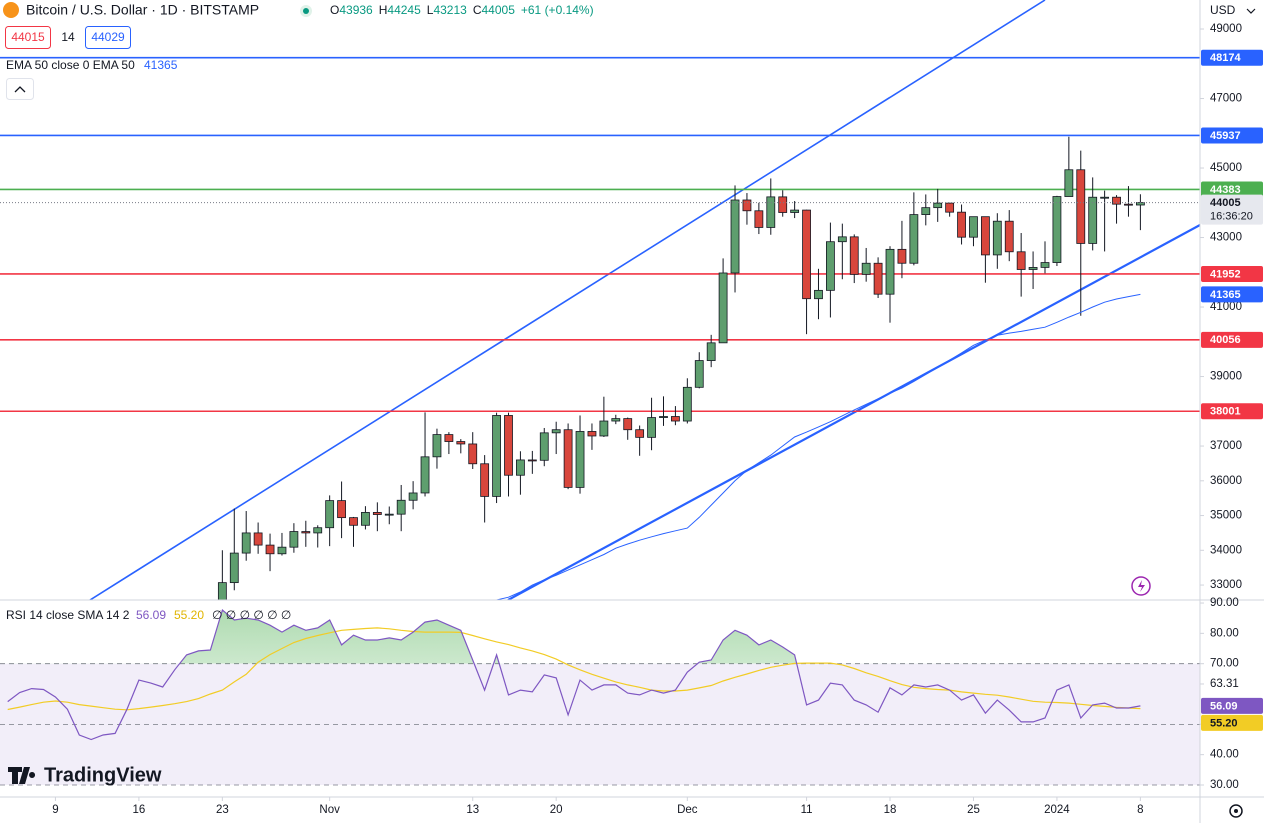 This screenshot has height=823, width=1264. I want to click on settings-icon, so click(1236, 811).